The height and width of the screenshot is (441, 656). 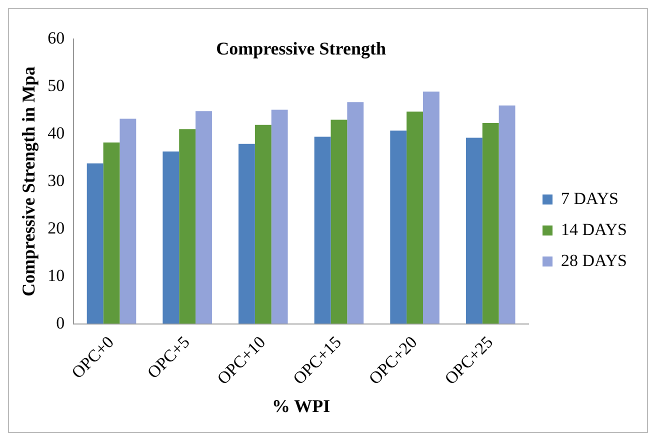 I want to click on y-axis-title: Compressive Strength in Mpa, so click(x=28, y=181).